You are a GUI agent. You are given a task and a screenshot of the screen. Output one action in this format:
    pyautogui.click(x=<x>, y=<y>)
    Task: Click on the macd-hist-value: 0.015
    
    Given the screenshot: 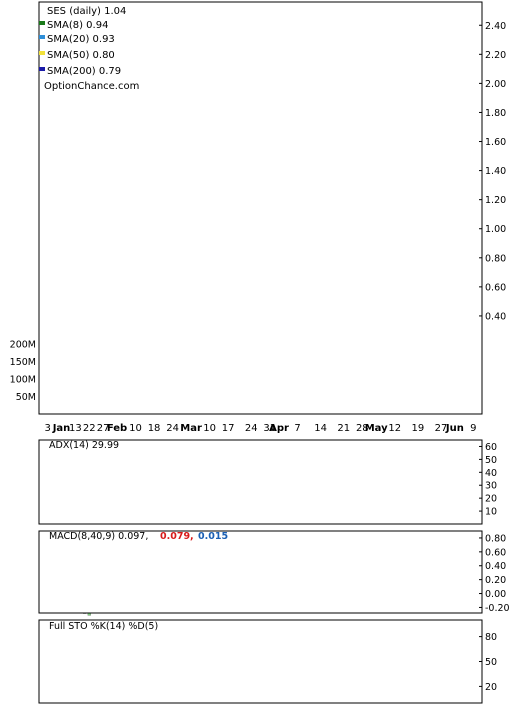 What is the action you would take?
    pyautogui.click(x=213, y=536)
    